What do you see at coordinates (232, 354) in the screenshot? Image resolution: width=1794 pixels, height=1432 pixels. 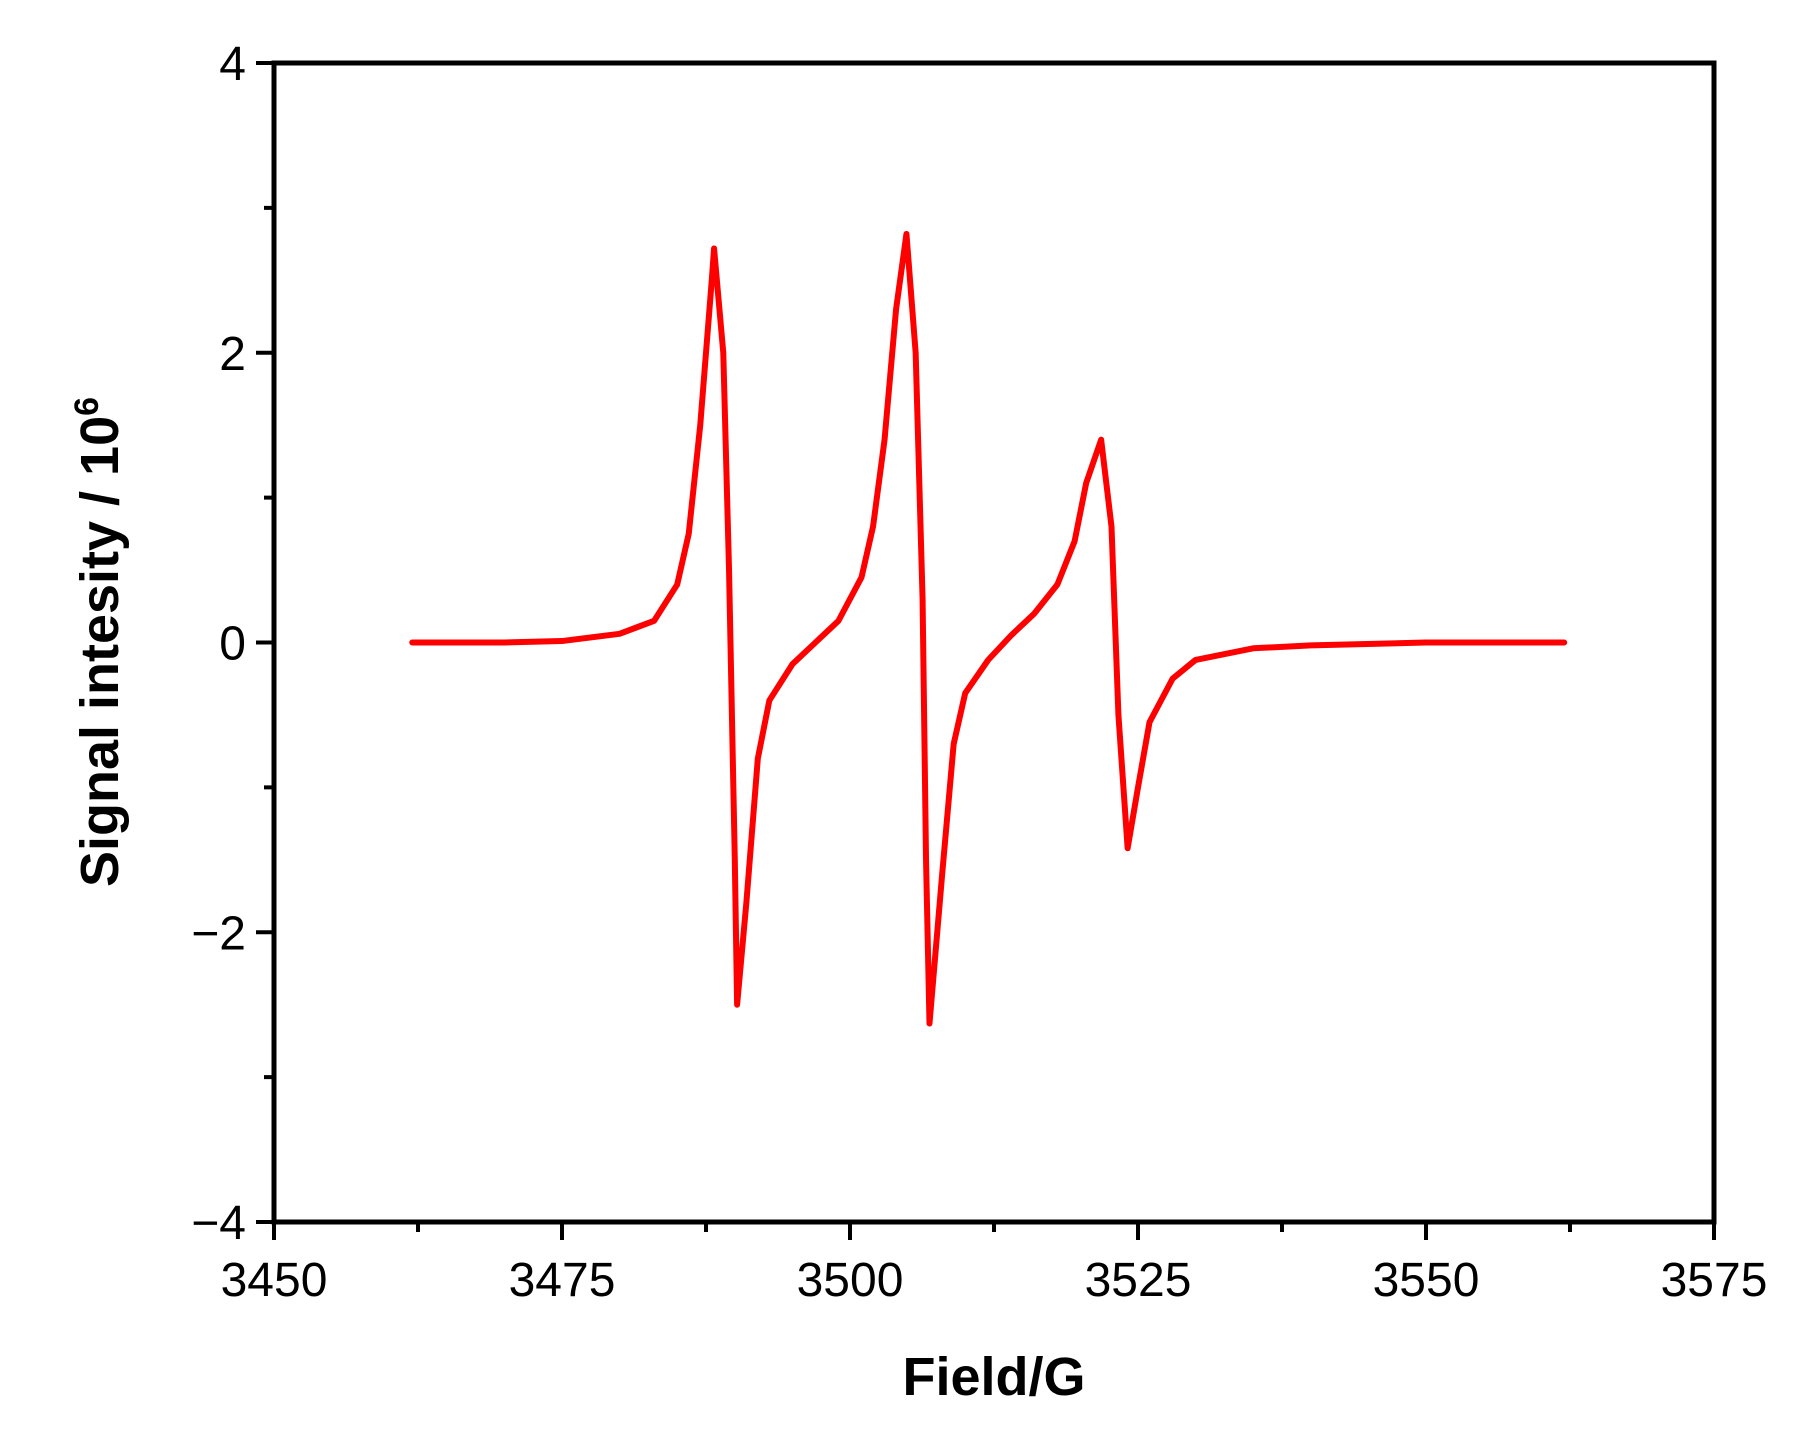 I see `y-tick-label: 2` at bounding box center [232, 354].